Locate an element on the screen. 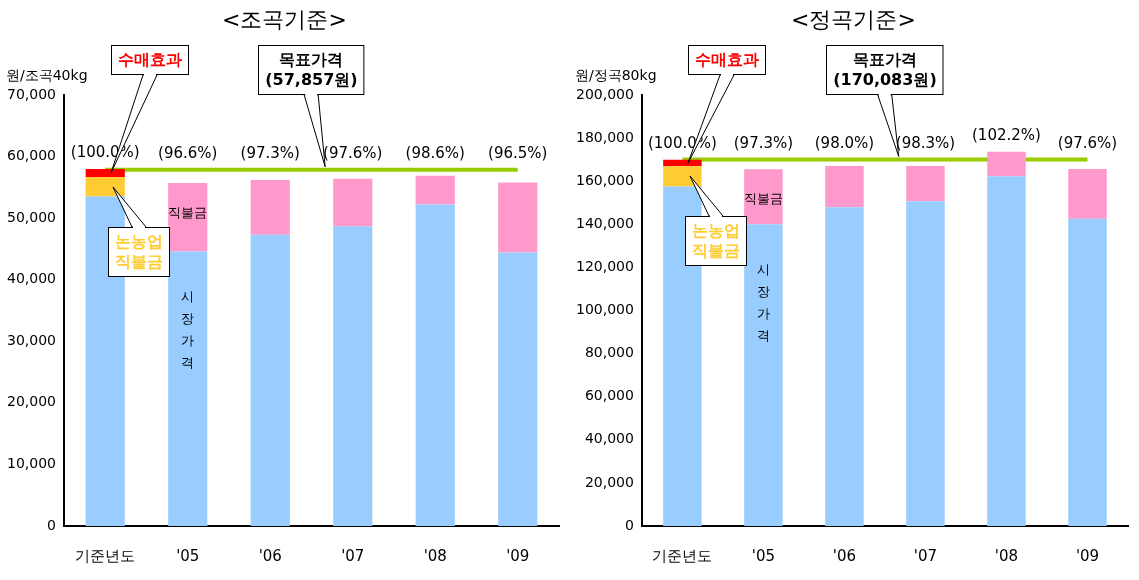 The height and width of the screenshot is (580, 1139). annotation: (98.3%) is located at coordinates (925, 142).